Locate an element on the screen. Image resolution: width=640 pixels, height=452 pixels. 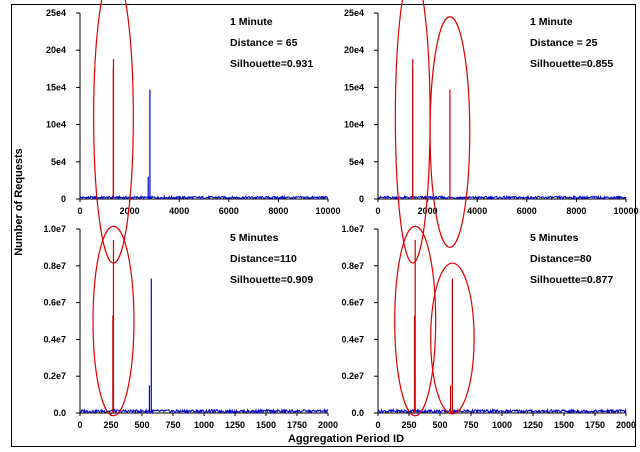
panel-annotation: Distance = 65 is located at coordinates (264, 43).